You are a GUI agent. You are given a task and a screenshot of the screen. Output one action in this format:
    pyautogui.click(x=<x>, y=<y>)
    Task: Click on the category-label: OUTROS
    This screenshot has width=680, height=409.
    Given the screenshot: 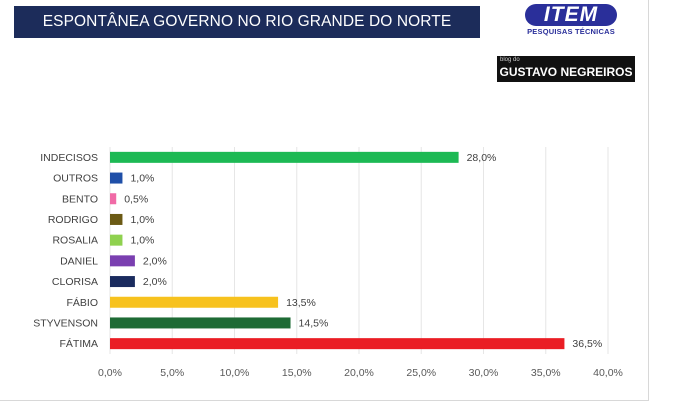 What is the action you would take?
    pyautogui.click(x=75, y=179)
    